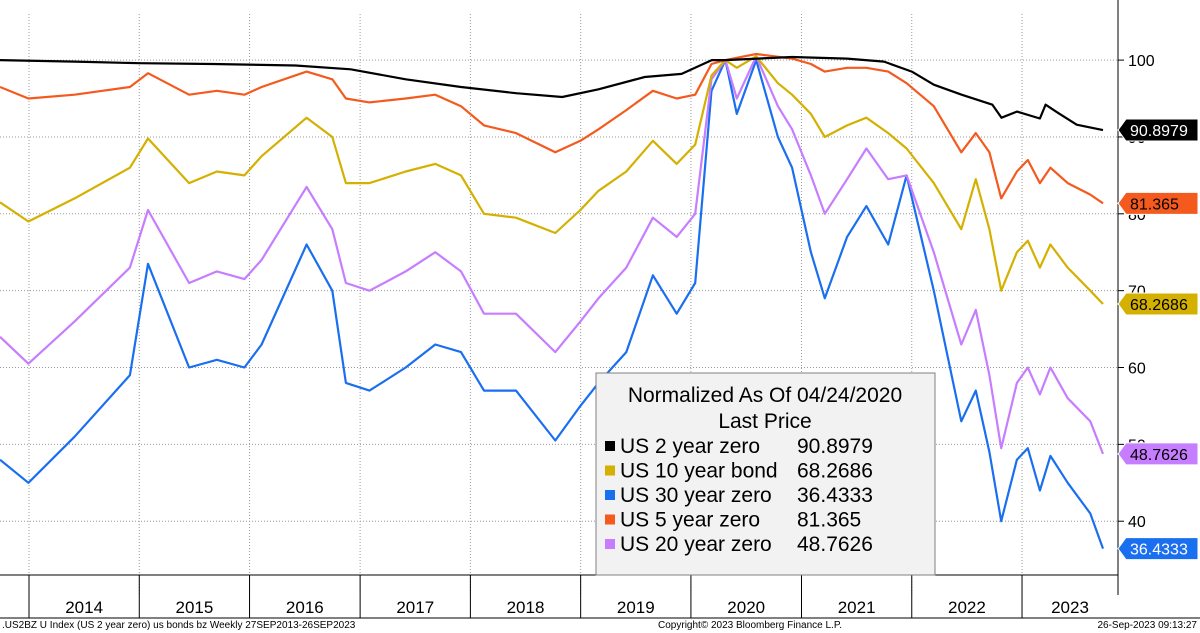  I want to click on legend-series-name: US 2 year zero, so click(690, 446).